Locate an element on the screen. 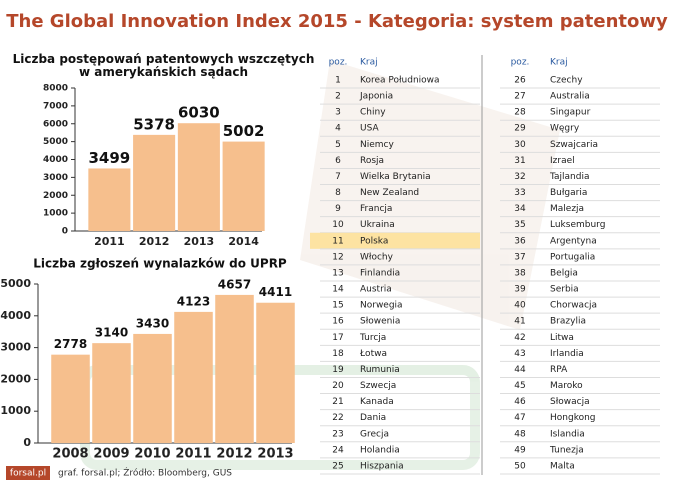 The height and width of the screenshot is (500, 675). position: 26 is located at coordinates (520, 81).